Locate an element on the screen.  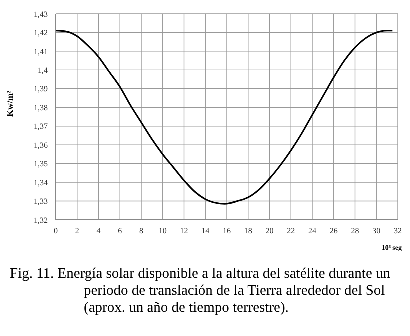
x-tick-label: 8 is located at coordinates (142, 231).